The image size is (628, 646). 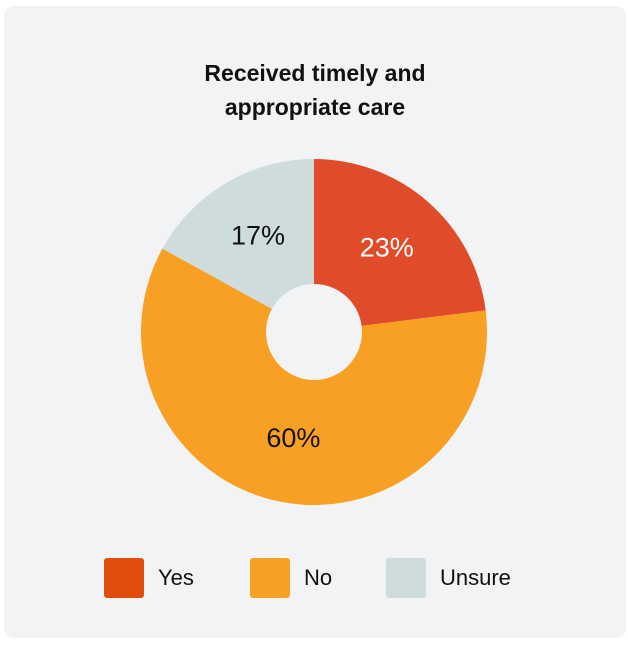 I want to click on chart-title-line-2: appropriate care, so click(x=315, y=107).